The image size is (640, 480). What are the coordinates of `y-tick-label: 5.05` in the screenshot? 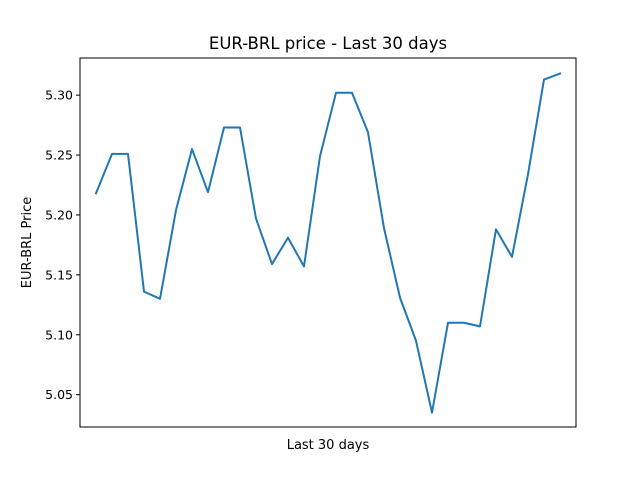 It's located at (59, 394).